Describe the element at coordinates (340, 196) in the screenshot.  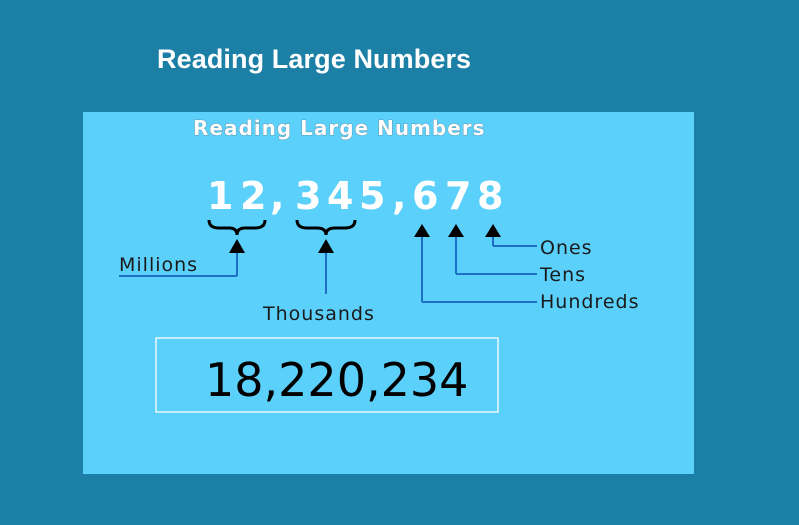
I see `digit-4: 4` at that location.